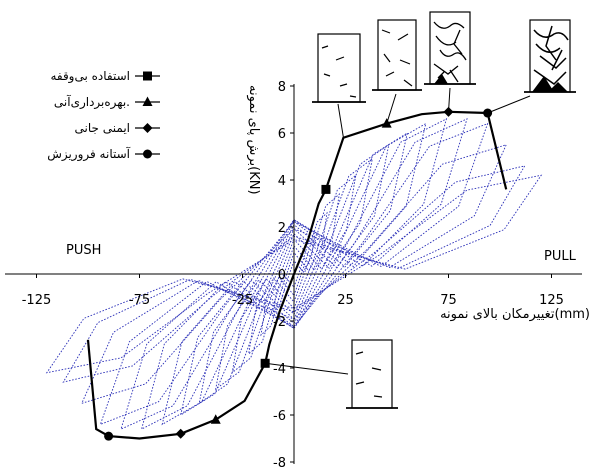  What do you see at coordinates (88, 154) in the screenshot?
I see `legend-label: آستانه فروریزش` at bounding box center [88, 154].